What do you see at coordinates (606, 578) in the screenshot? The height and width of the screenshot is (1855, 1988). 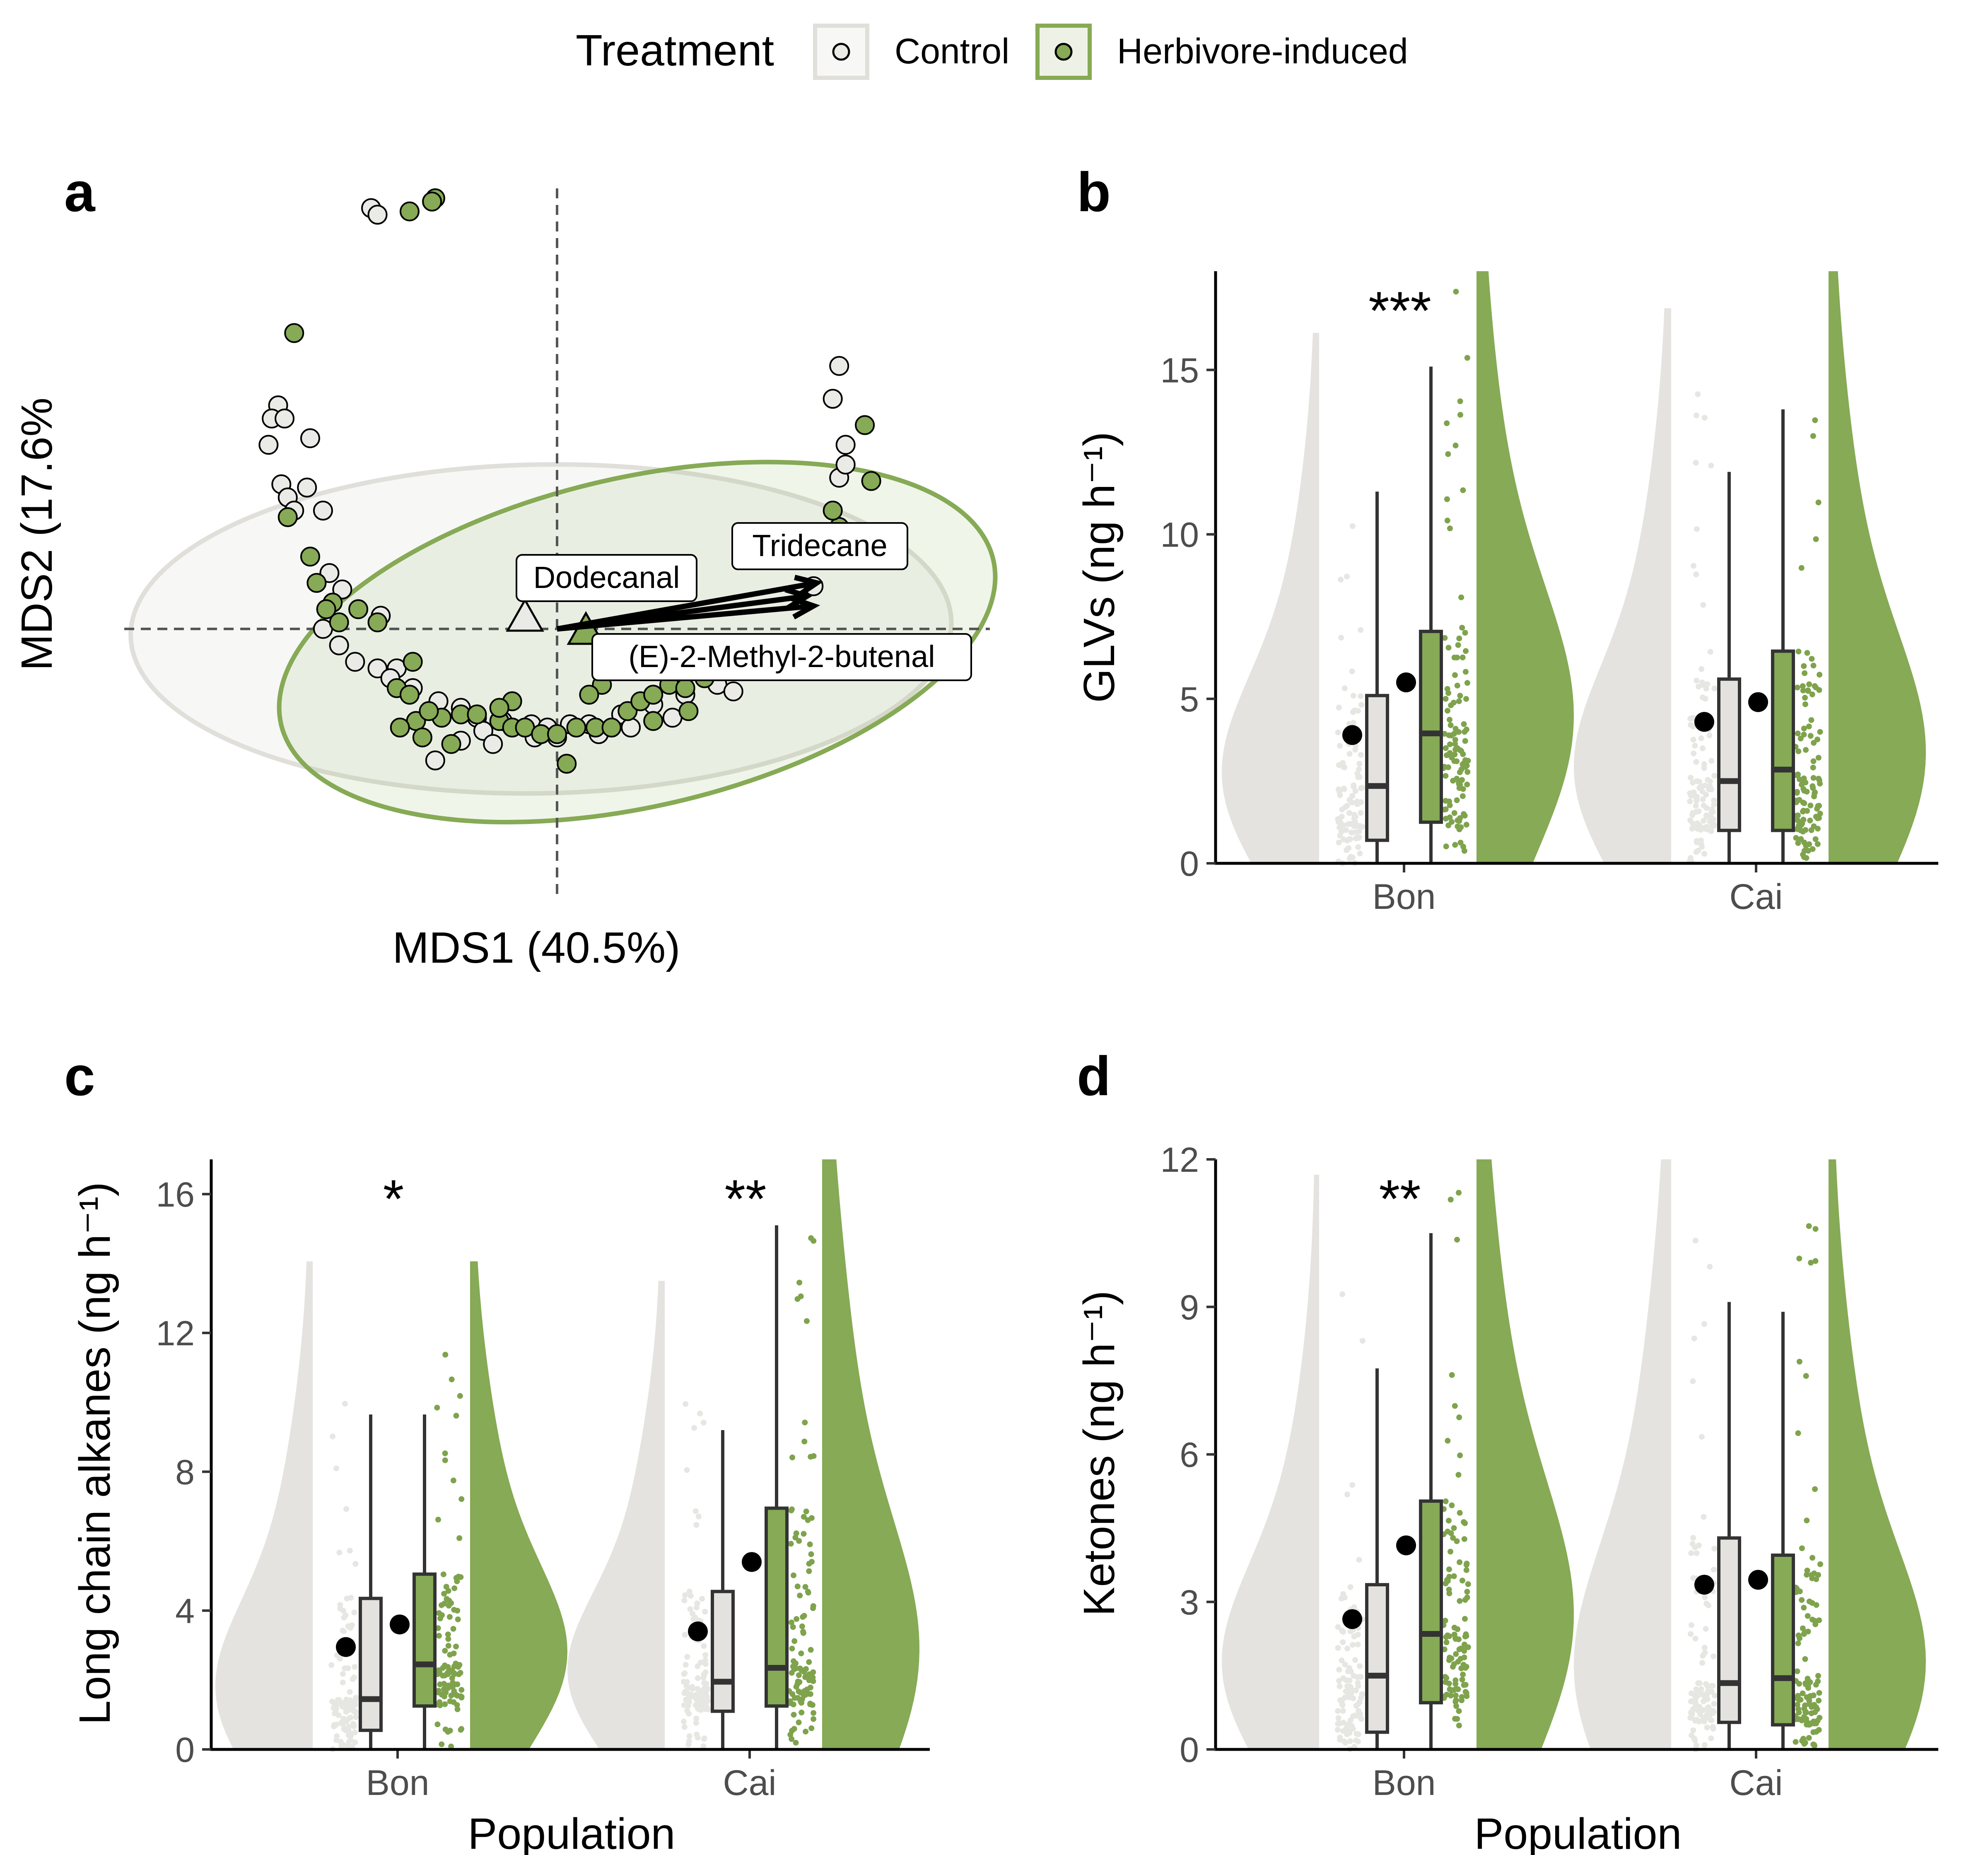 I see `compound-label-box` at bounding box center [606, 578].